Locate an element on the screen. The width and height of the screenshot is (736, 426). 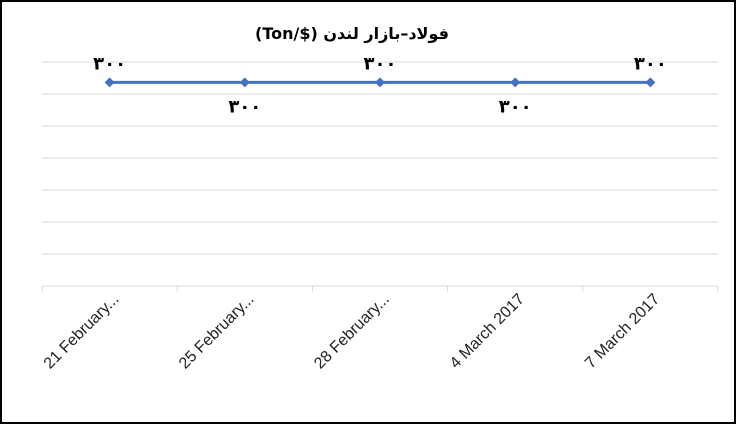
x-tick-label: 7 March 2017 is located at coordinates (622, 331).